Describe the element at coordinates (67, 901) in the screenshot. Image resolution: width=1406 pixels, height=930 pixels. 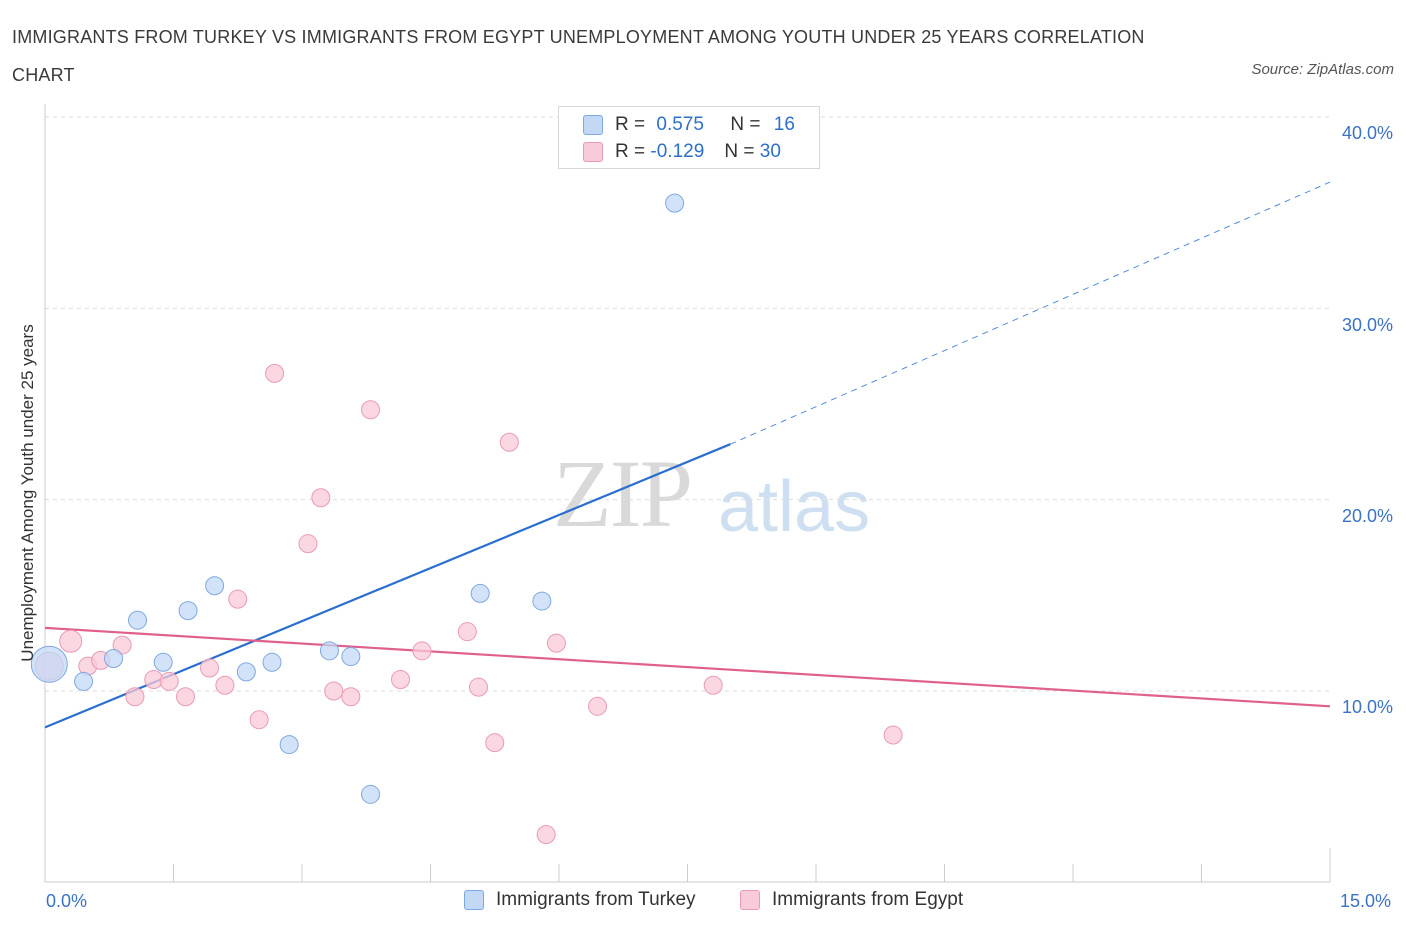
I see `x-tick-label-min: 0.0%` at that location.